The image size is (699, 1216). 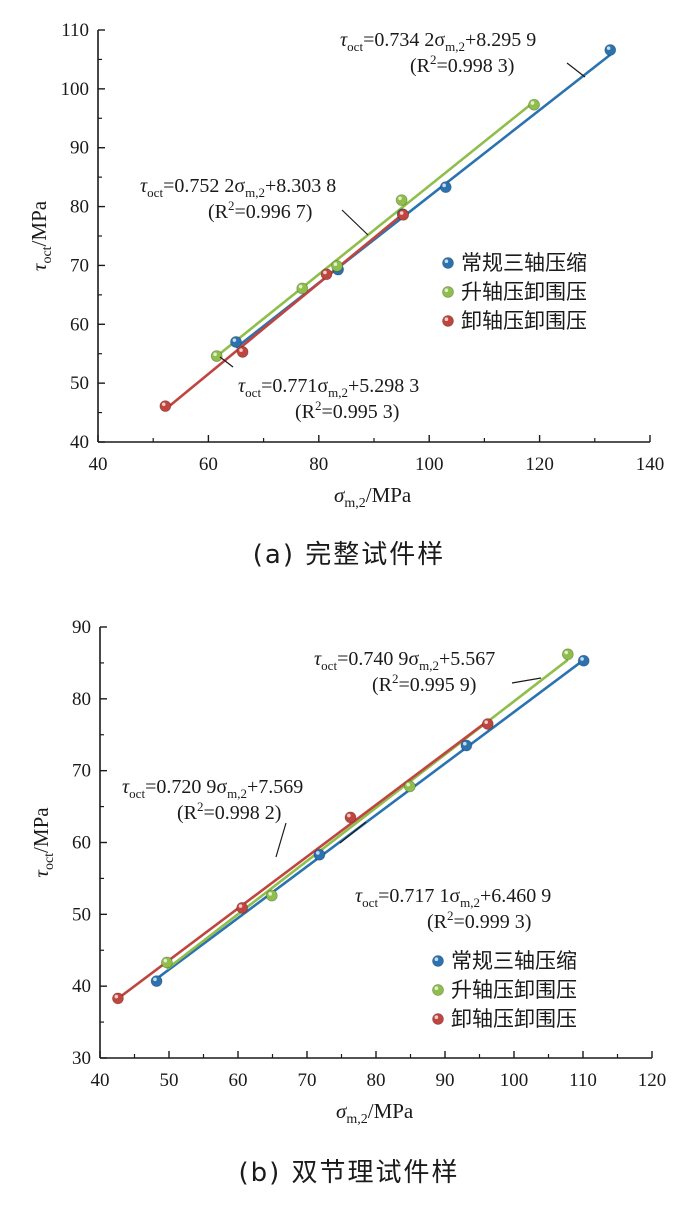 I want to click on x-tick-label: 60, so click(x=238, y=1080).